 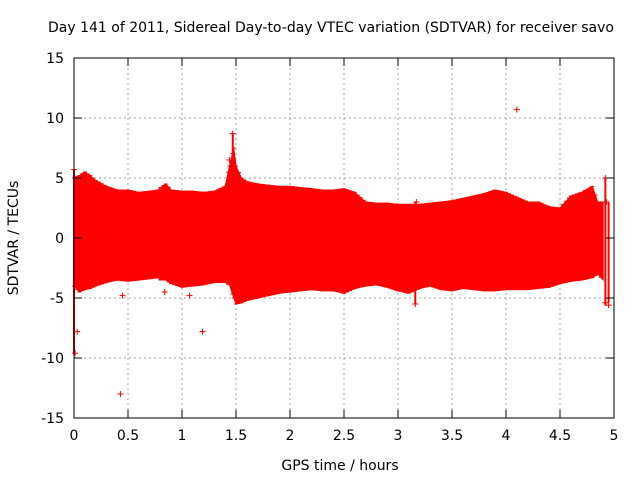 What do you see at coordinates (52, 359) in the screenshot?
I see `y-tick-label: -10` at bounding box center [52, 359].